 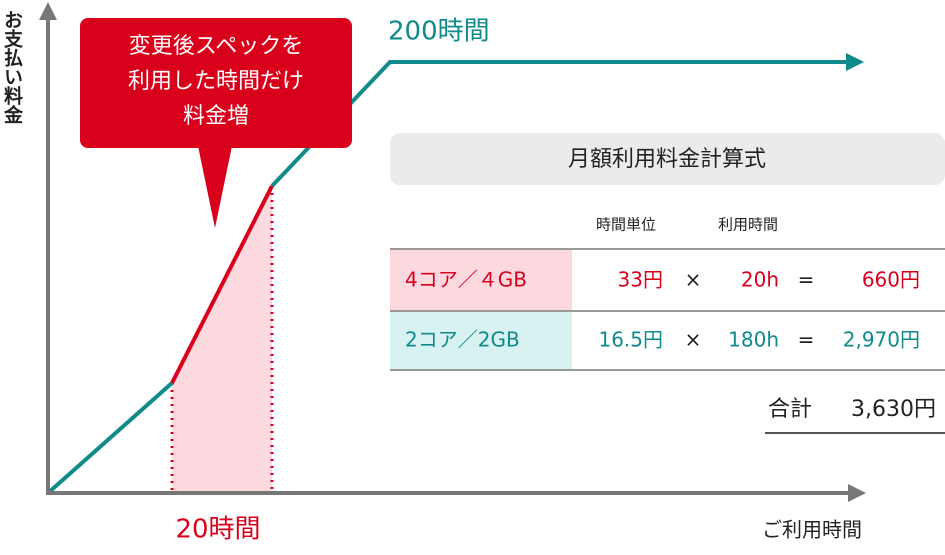 What do you see at coordinates (439, 32) in the screenshot?
I see `end-hours: 200時間` at bounding box center [439, 32].